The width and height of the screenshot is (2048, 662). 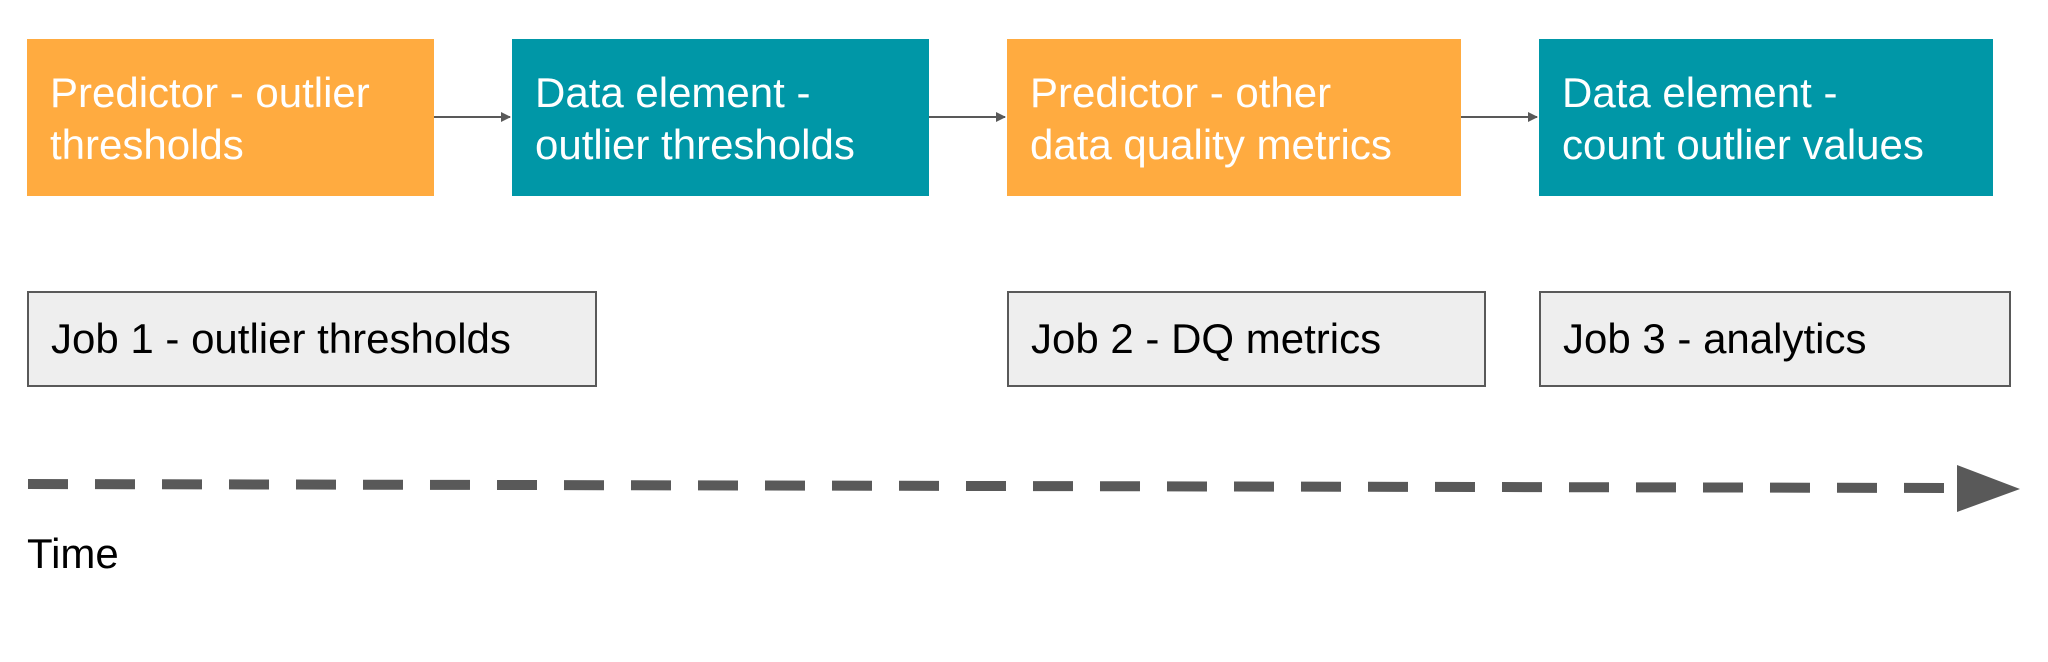 I want to click on step-label-line-2: count outlier values, so click(x=1743, y=144).